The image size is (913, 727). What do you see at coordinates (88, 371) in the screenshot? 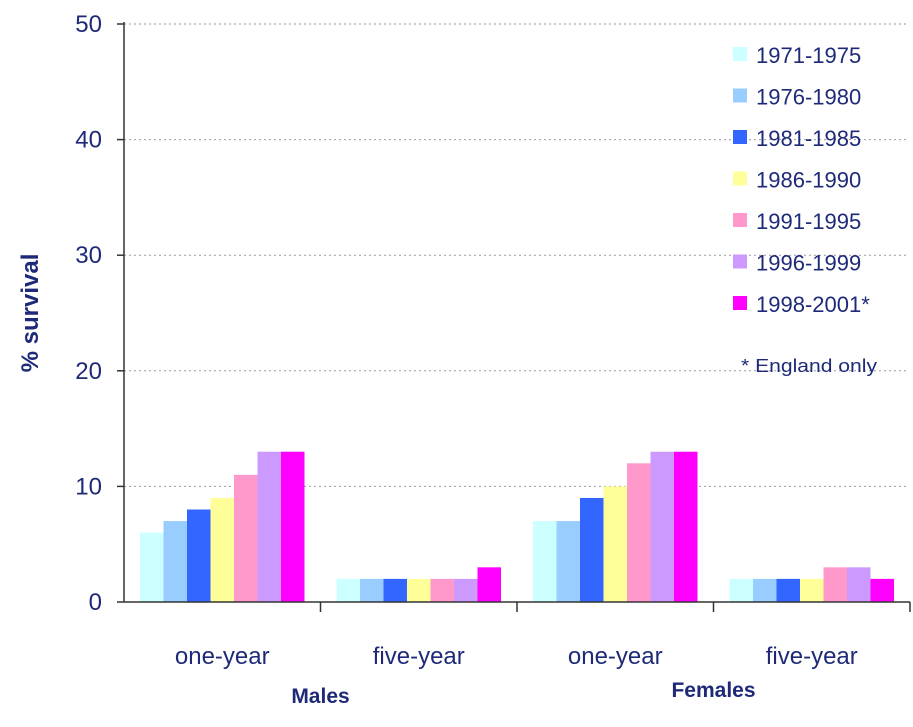
I see `y-tick-label: 20` at bounding box center [88, 371].